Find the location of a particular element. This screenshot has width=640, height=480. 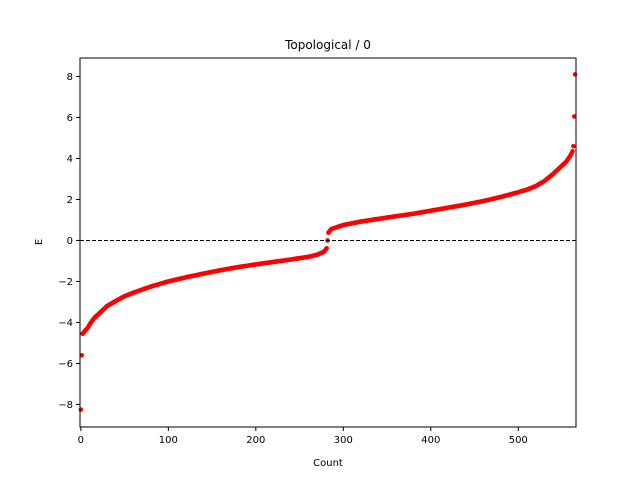

x-tick-label: 100 is located at coordinates (168, 440).